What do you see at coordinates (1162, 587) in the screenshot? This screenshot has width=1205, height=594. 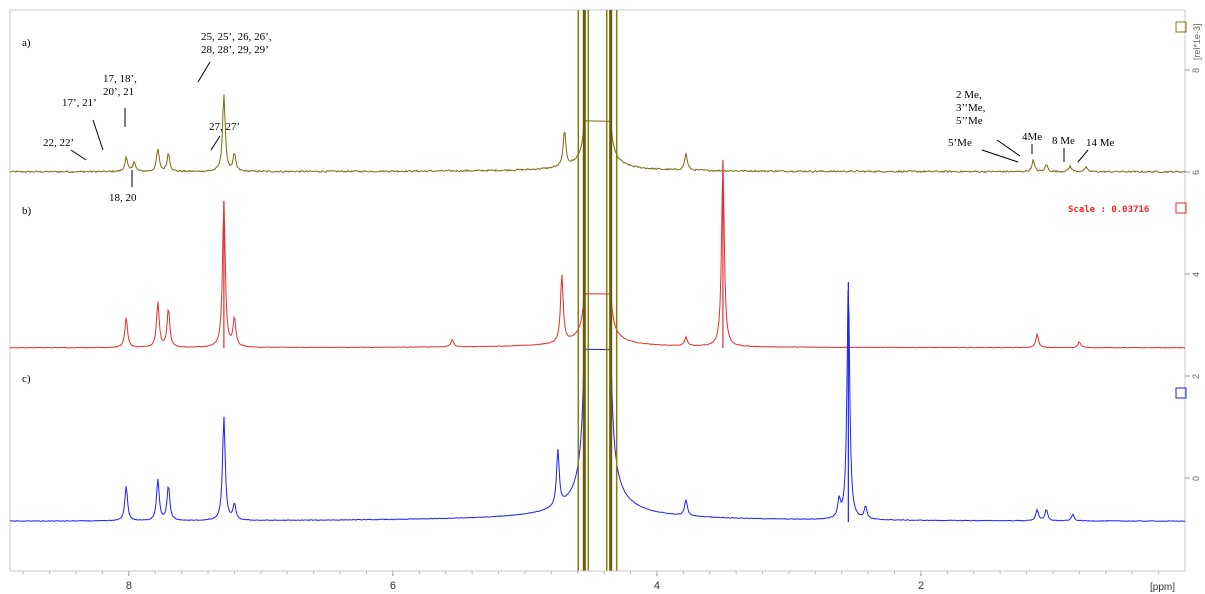 I see `x-axis-unit-label: [ppm]` at bounding box center [1162, 587].